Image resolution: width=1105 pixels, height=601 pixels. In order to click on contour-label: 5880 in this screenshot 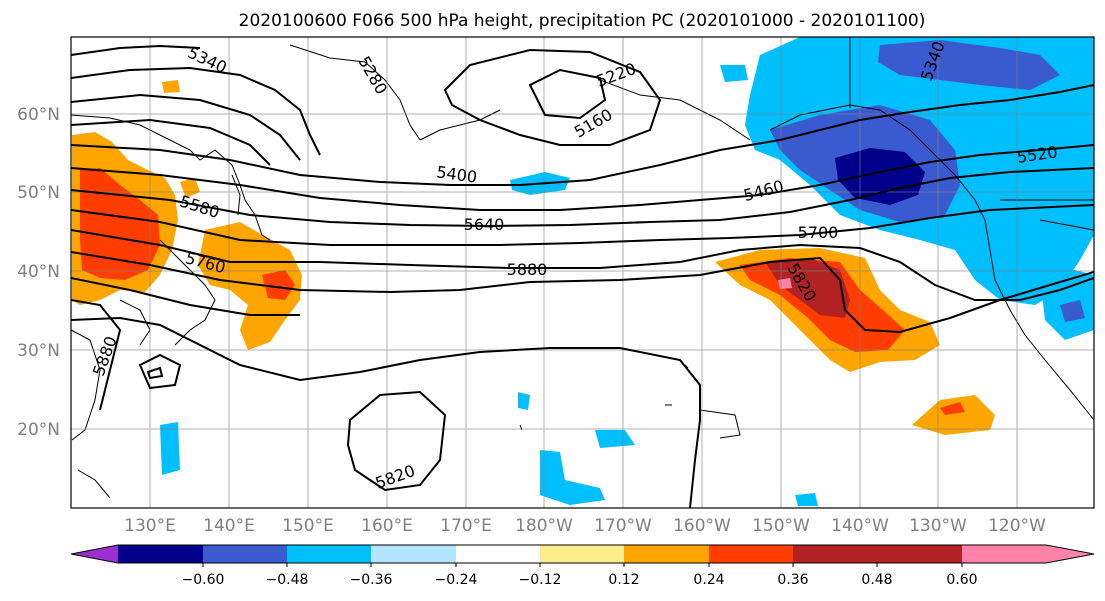, I will do `click(527, 269)`.